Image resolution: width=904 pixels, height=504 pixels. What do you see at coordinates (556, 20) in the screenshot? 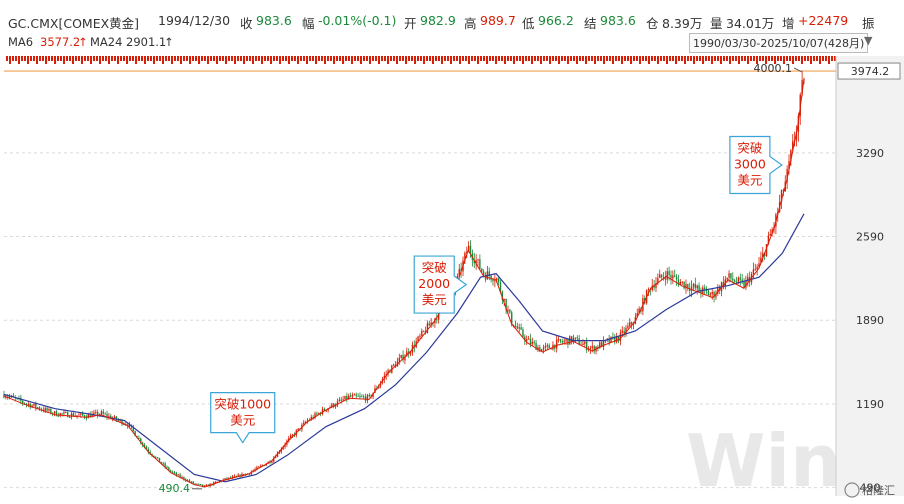
I see `low-value: 966.2` at bounding box center [556, 20].